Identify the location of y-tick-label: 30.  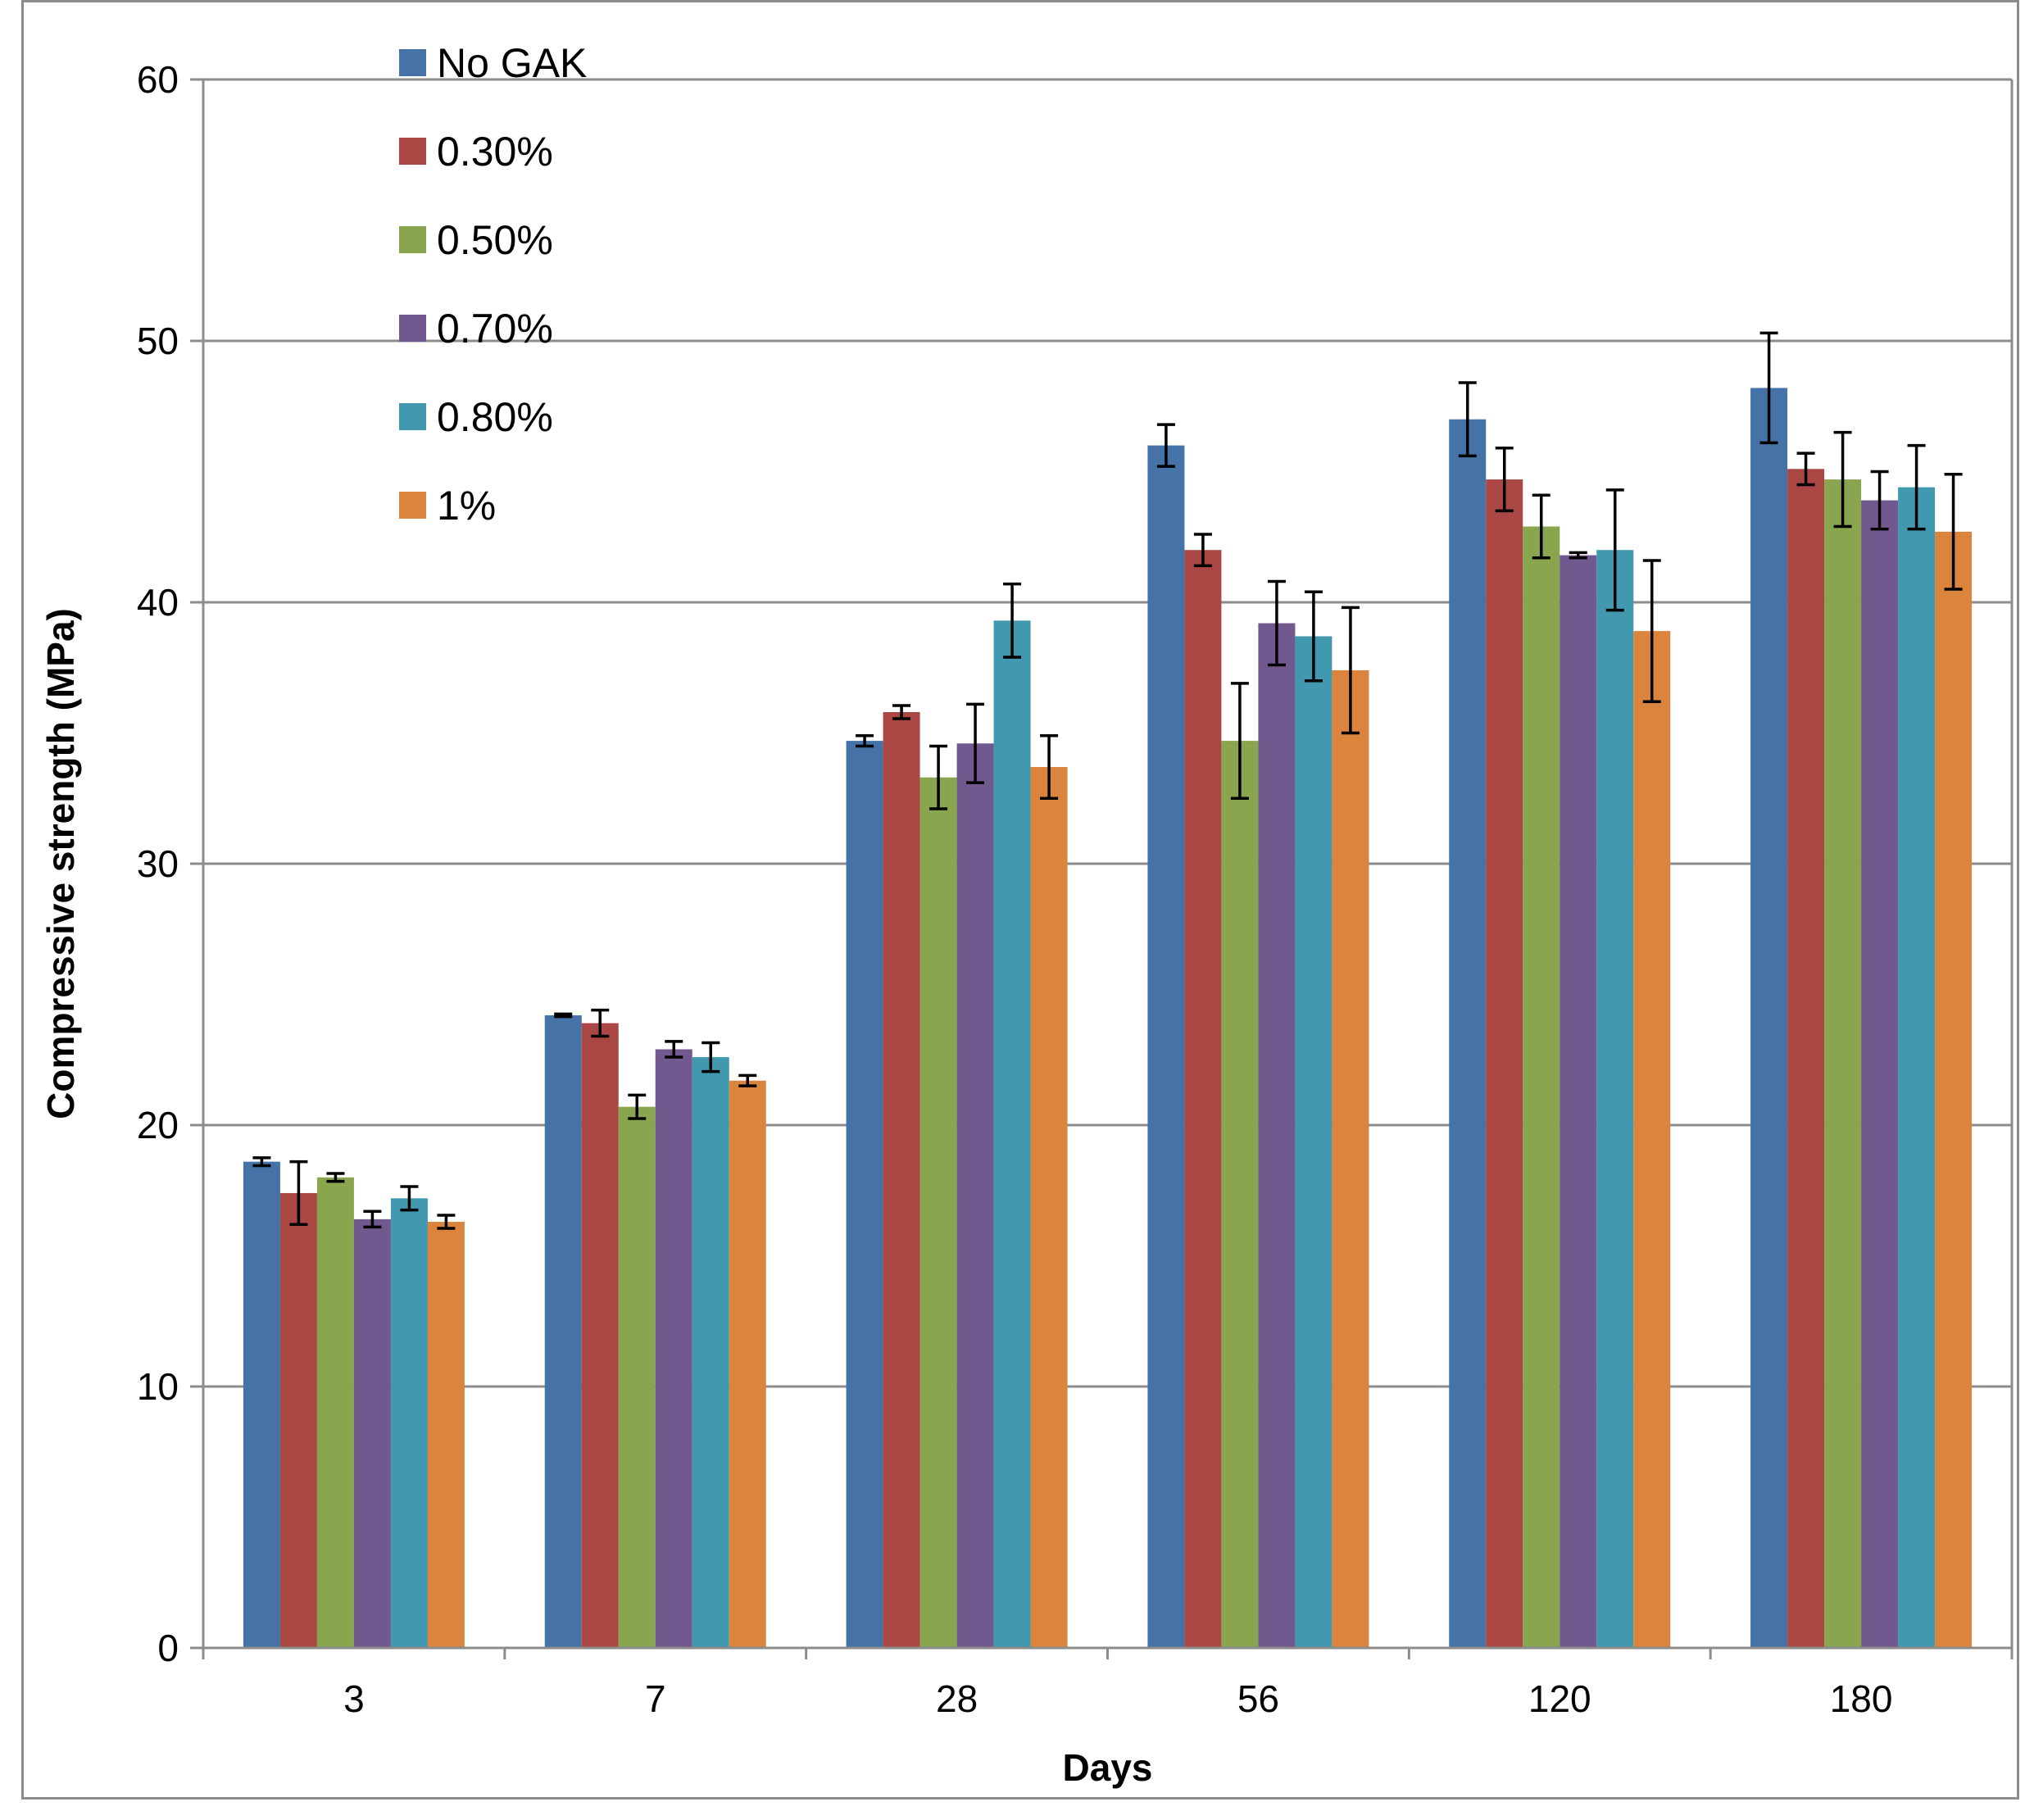
(158, 864).